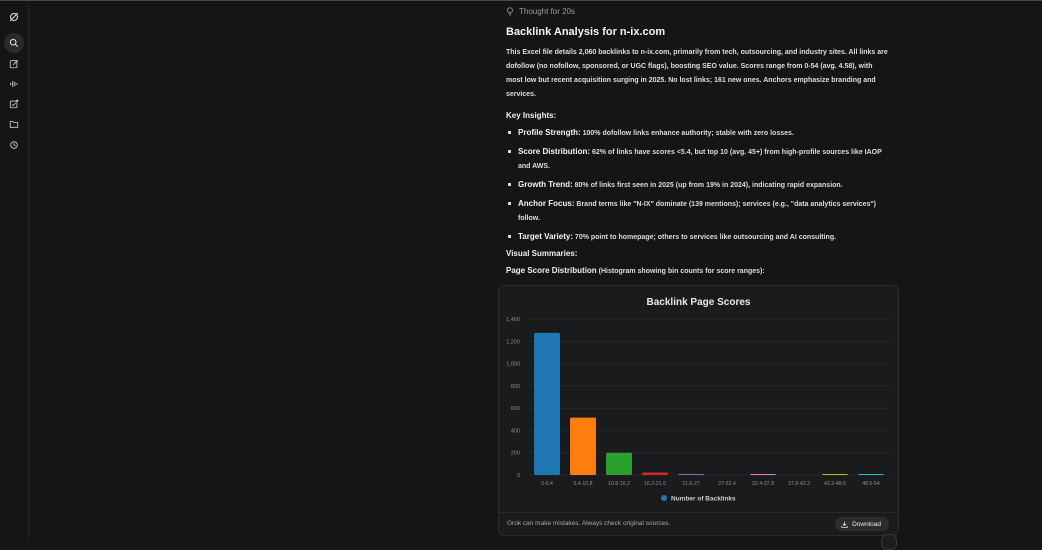 The height and width of the screenshot is (550, 1042). What do you see at coordinates (549, 132) in the screenshot?
I see `insight-label: Profile Strength:` at bounding box center [549, 132].